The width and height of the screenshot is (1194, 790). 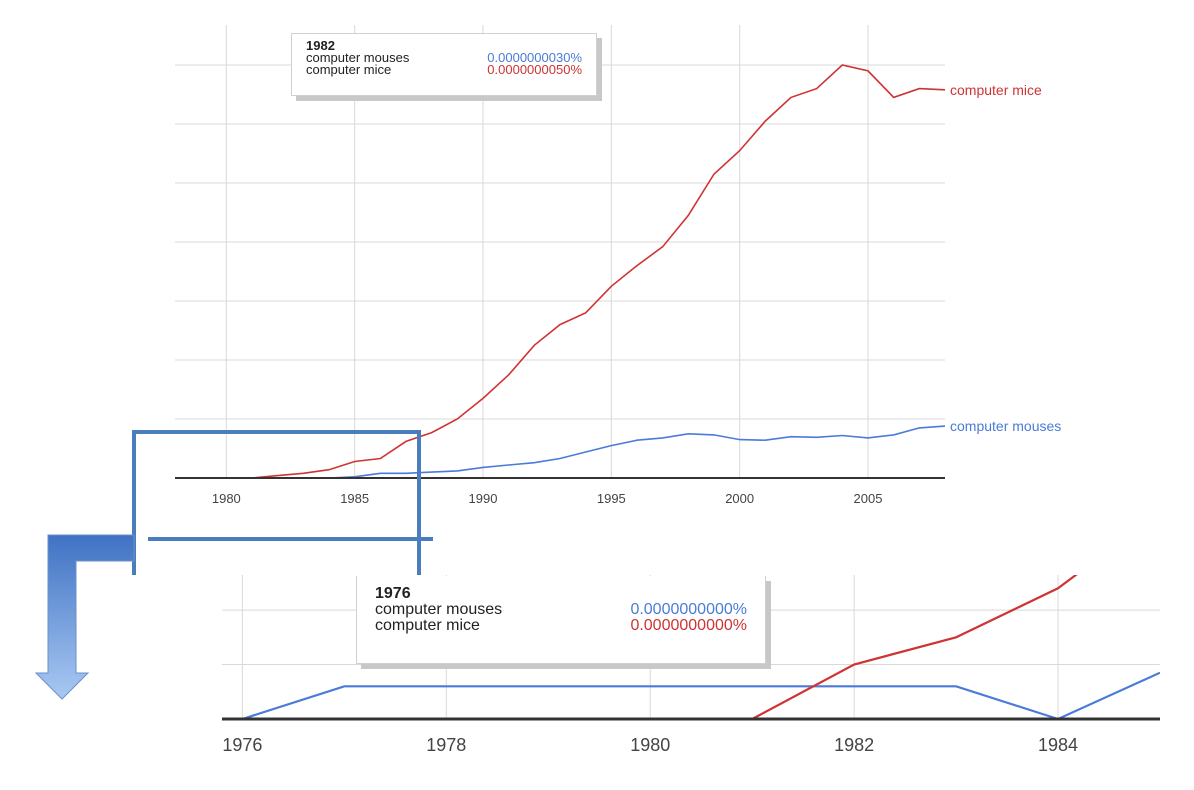 I want to click on tooltip-zoom-value-mouses: 0.0000000000%, so click(x=688, y=609).